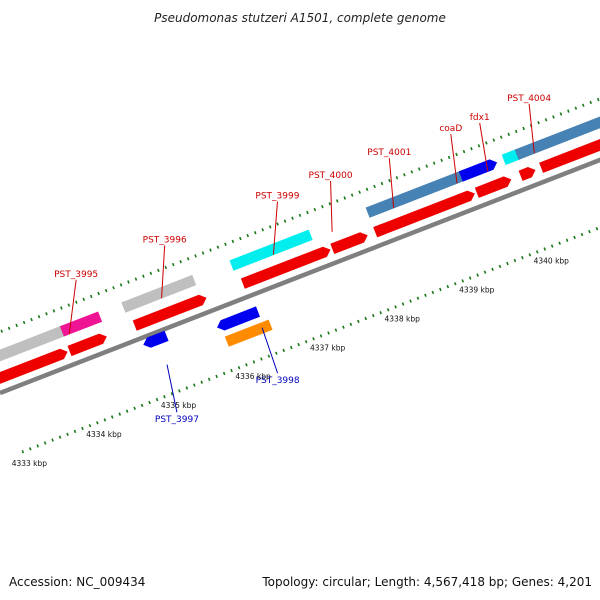 This screenshot has height=600, width=600. Describe the element at coordinates (77, 582) in the screenshot. I see `accession-label: Accession: NC_009434` at that location.